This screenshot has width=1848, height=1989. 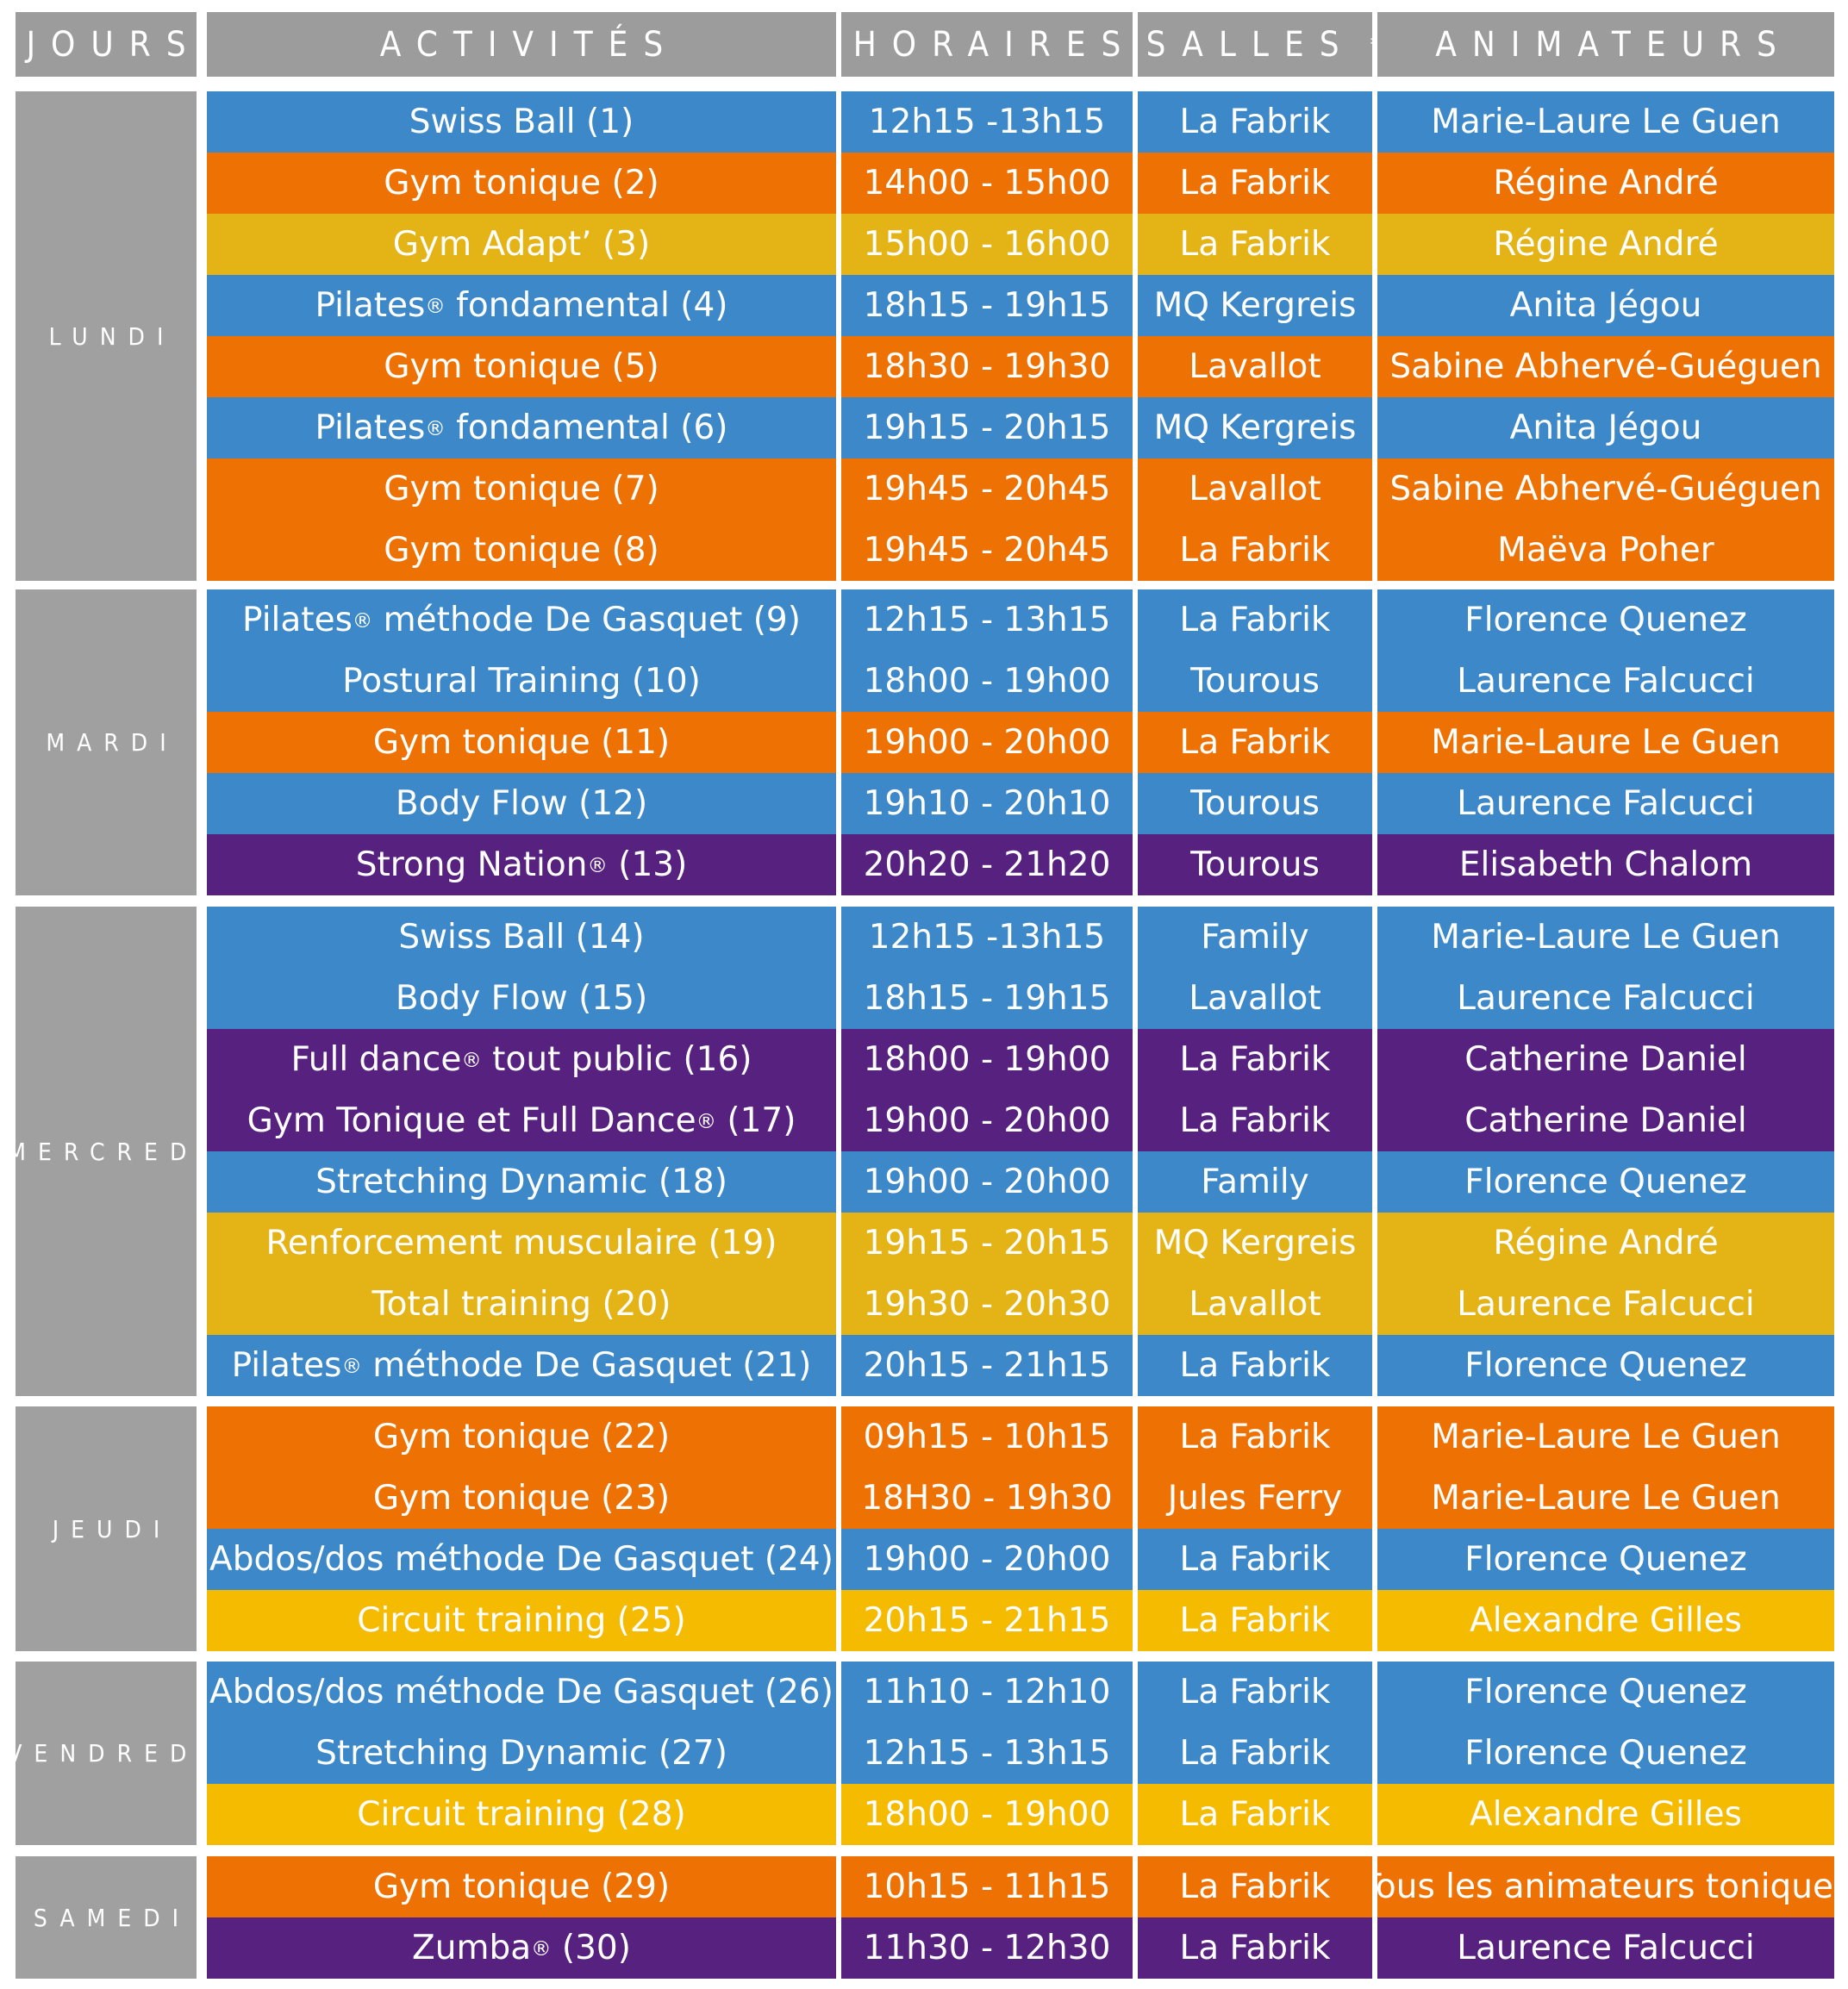 I want to click on instructor-cell: Régine André, so click(x=1605, y=183).